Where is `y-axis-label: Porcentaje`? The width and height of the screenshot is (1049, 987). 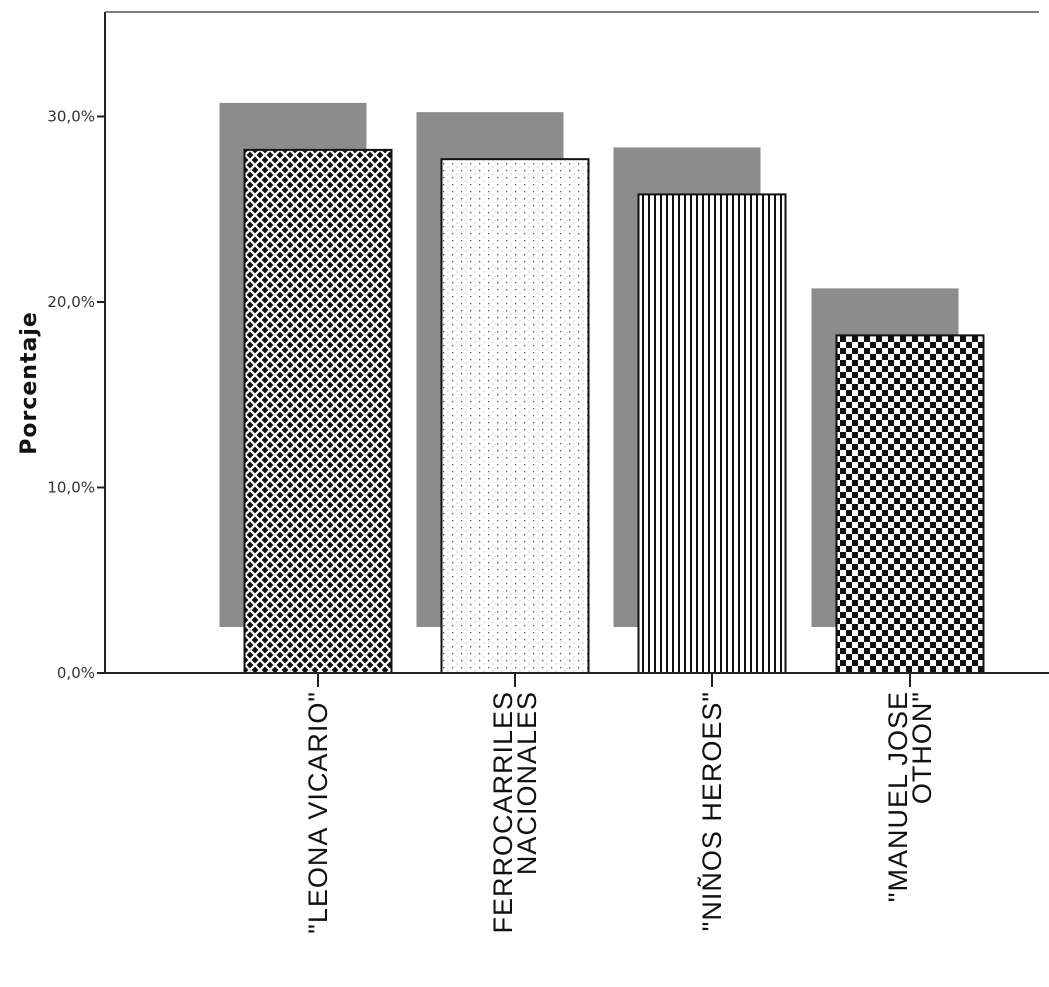 y-axis-label: Porcentaje is located at coordinates (29, 383).